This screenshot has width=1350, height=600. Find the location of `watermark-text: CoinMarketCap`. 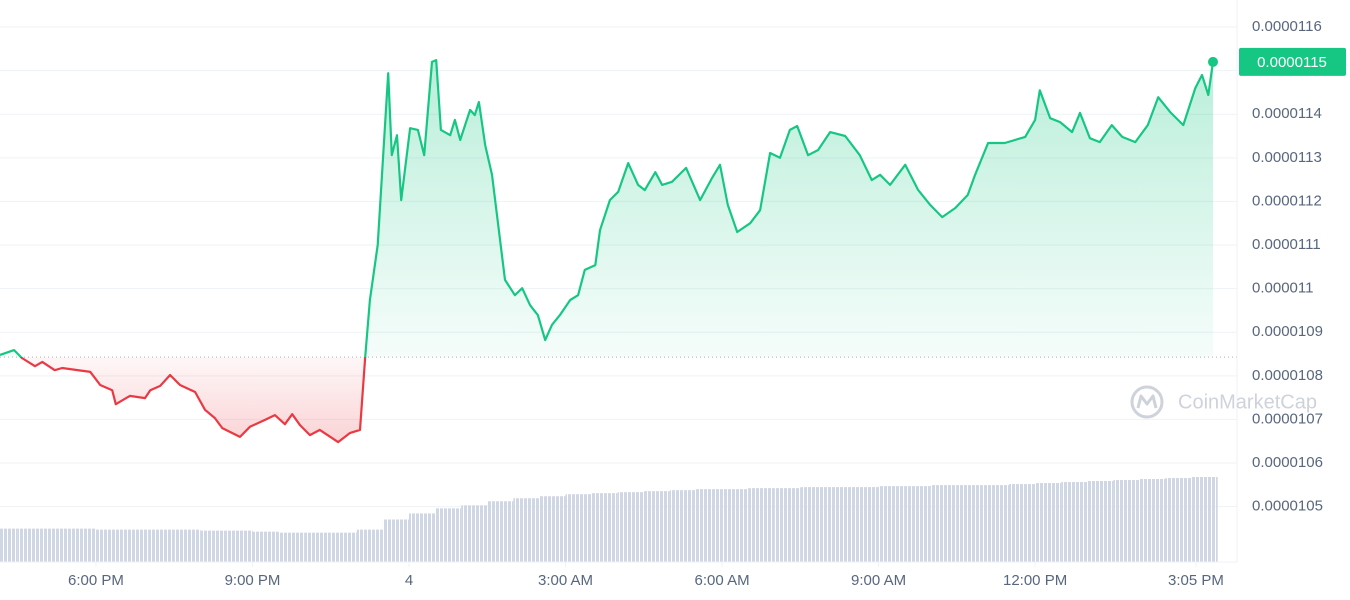

watermark-text: CoinMarketCap is located at coordinates (1247, 402).